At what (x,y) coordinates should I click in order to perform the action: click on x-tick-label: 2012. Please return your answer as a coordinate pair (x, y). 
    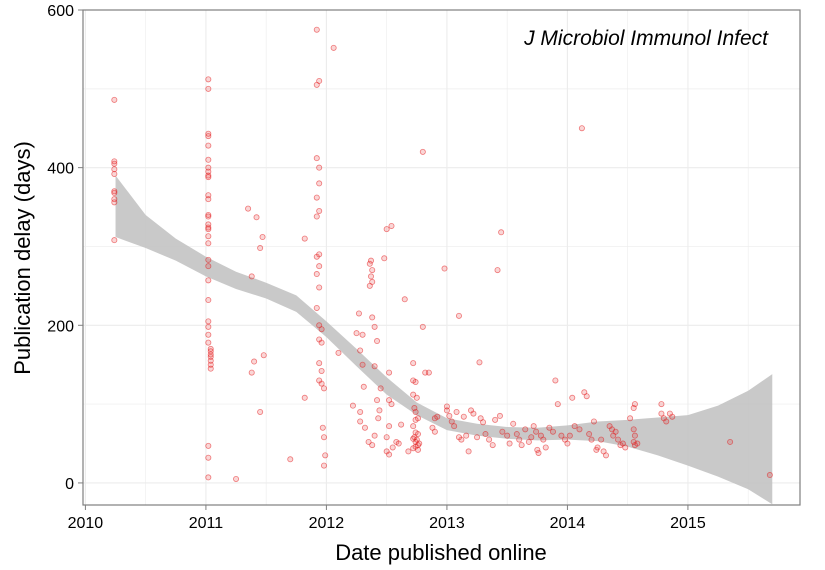
    Looking at the image, I should click on (327, 523).